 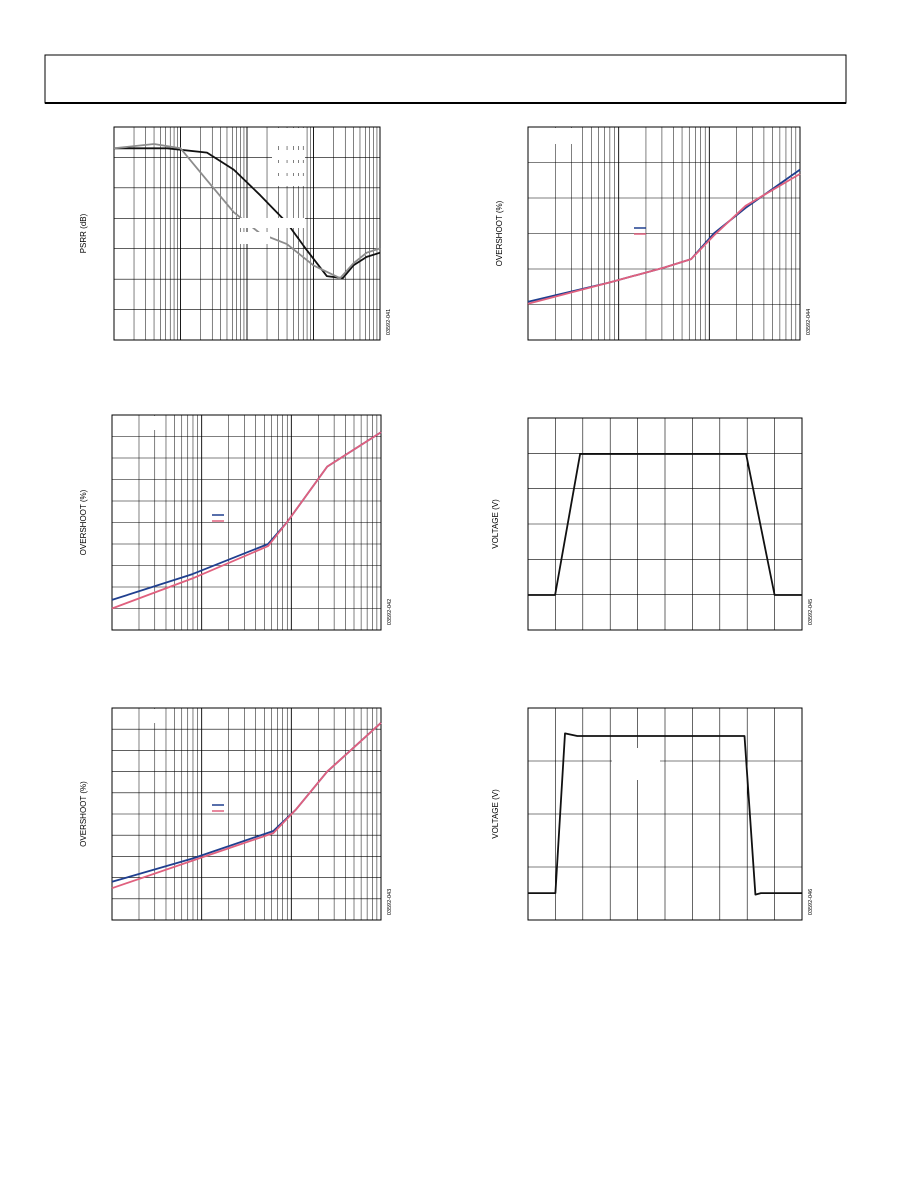 I want to click on figure-id: 03592-046, so click(x=811, y=902).